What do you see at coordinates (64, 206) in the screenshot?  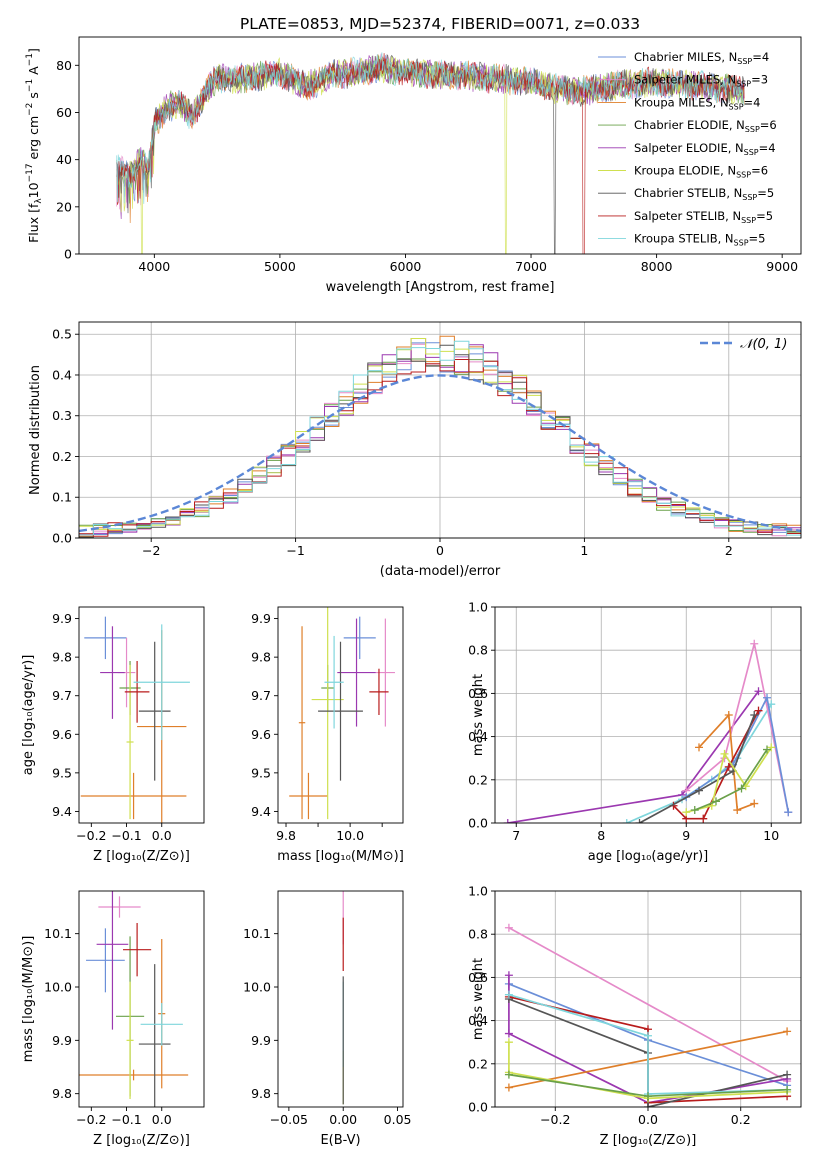 I see `y-tick-label: 20` at bounding box center [64, 206].